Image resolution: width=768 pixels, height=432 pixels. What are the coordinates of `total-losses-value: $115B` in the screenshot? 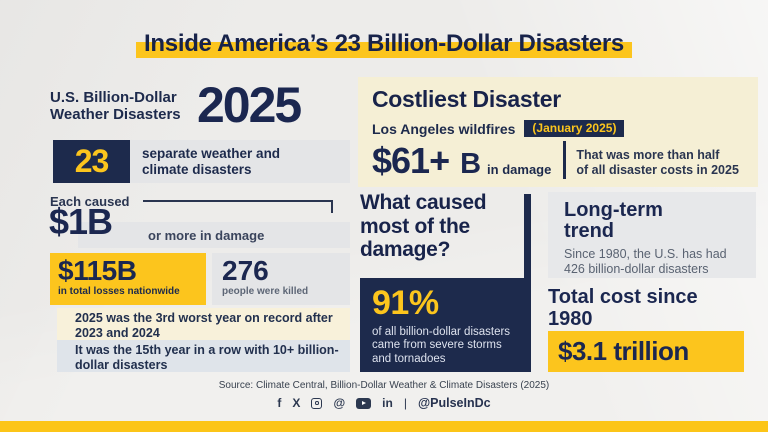 It's located at (97, 270).